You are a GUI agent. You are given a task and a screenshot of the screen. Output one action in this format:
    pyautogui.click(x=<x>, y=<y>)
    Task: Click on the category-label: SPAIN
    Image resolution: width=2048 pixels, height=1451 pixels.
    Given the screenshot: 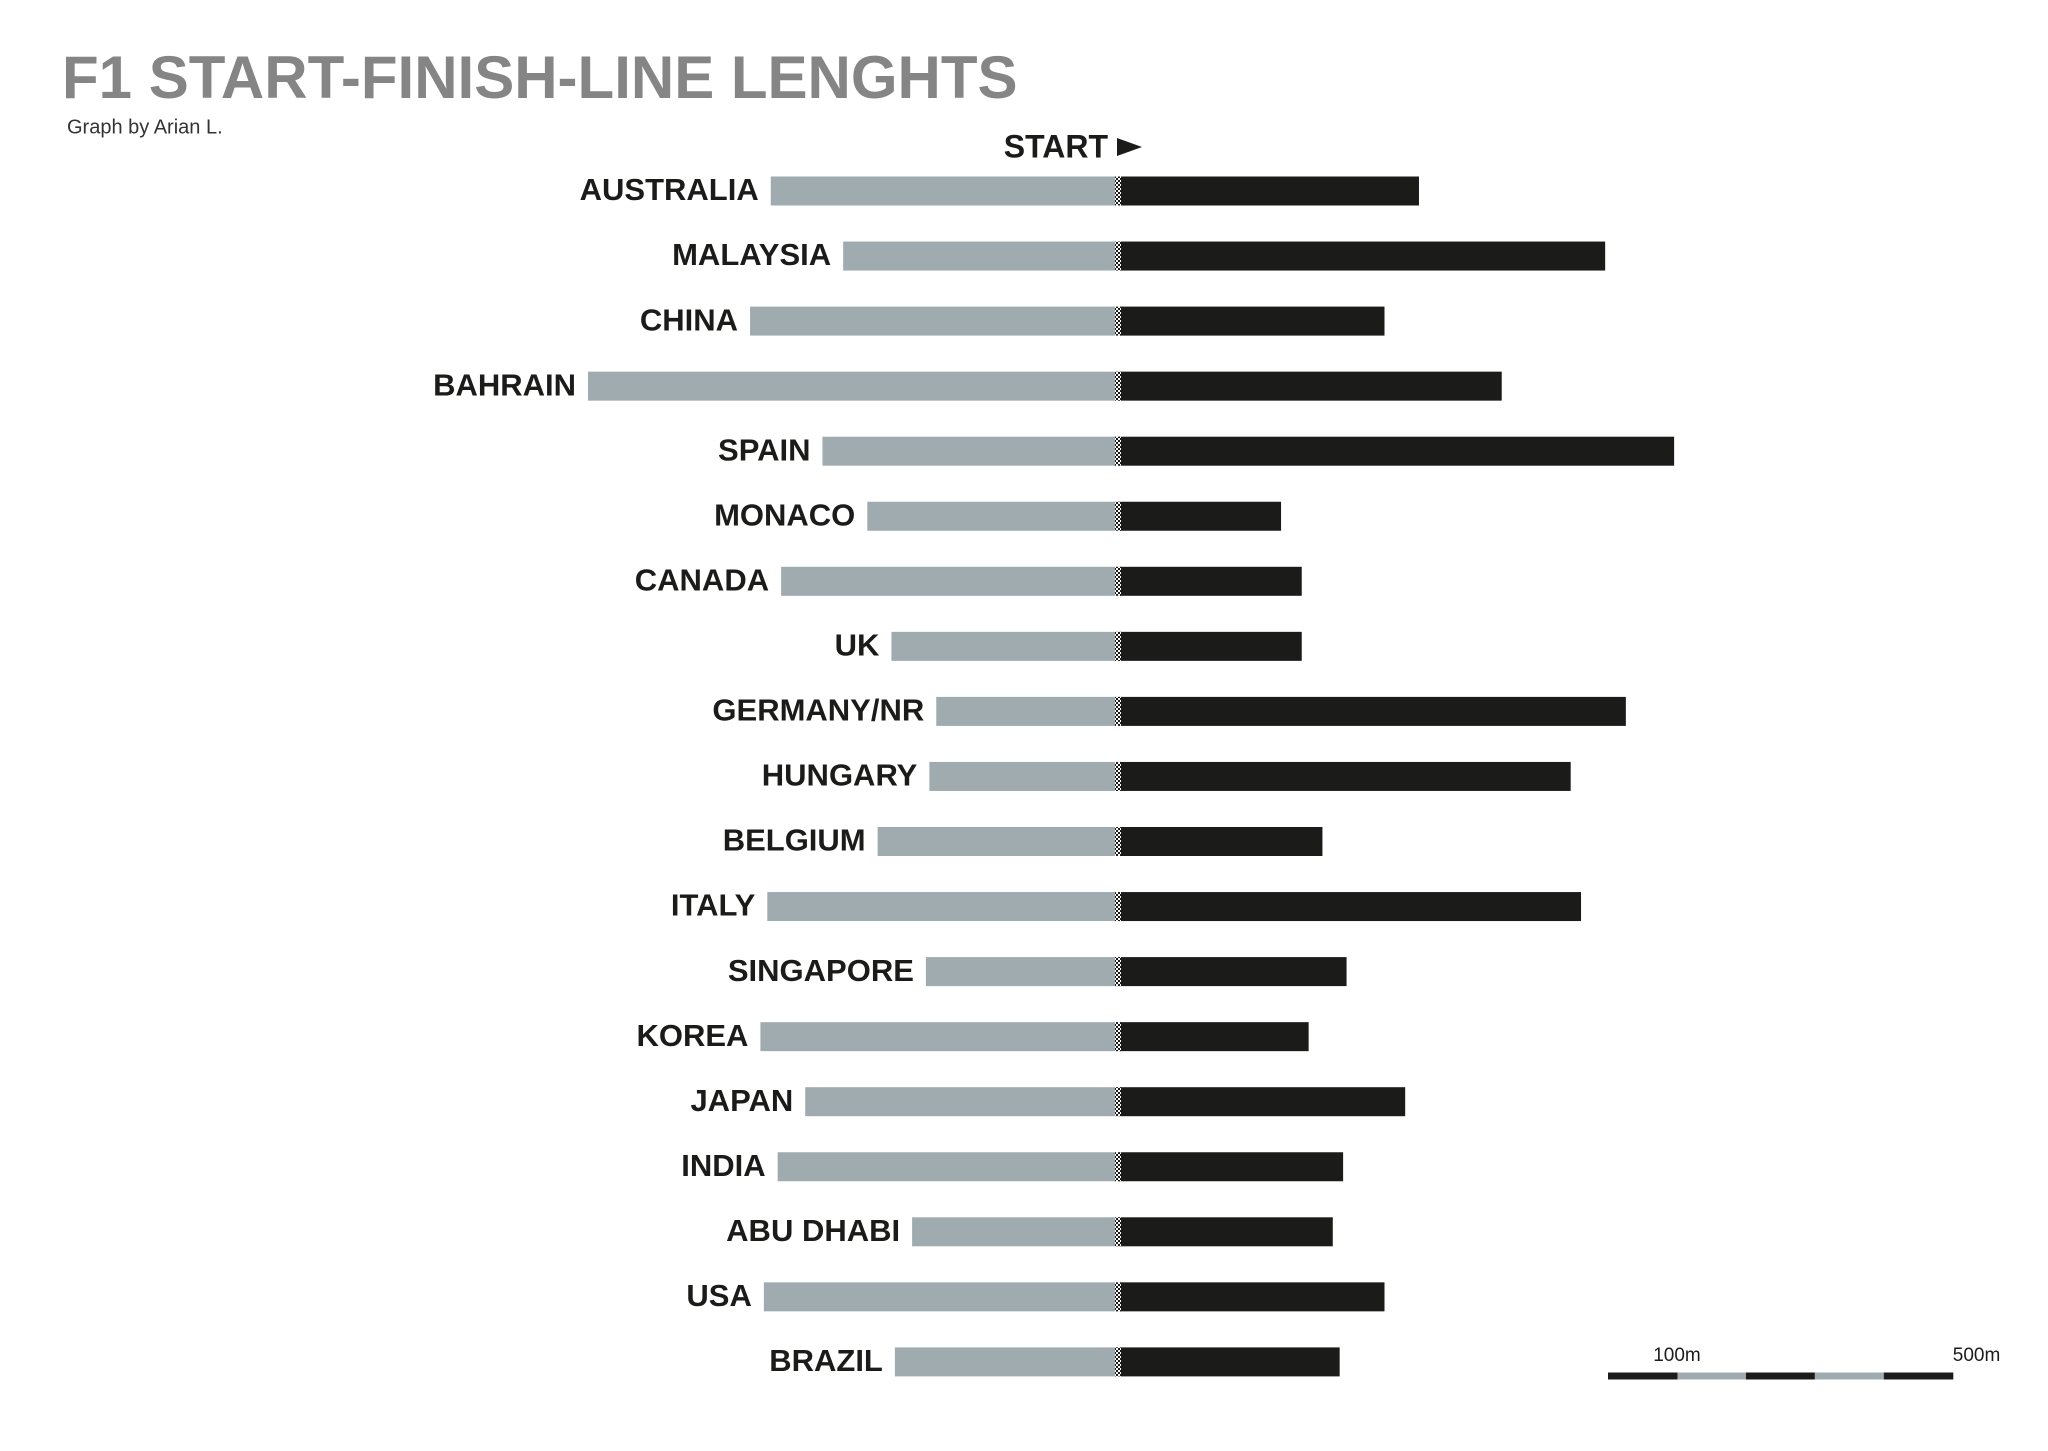 What is the action you would take?
    pyautogui.click(x=764, y=449)
    